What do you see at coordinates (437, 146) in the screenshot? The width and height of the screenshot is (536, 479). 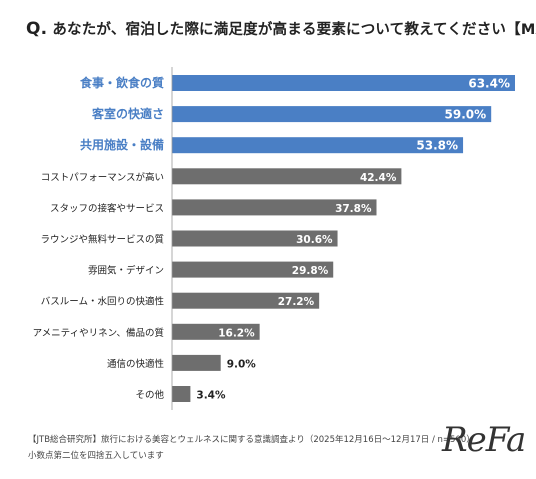 I see `value-label: 53.8%` at bounding box center [437, 146].